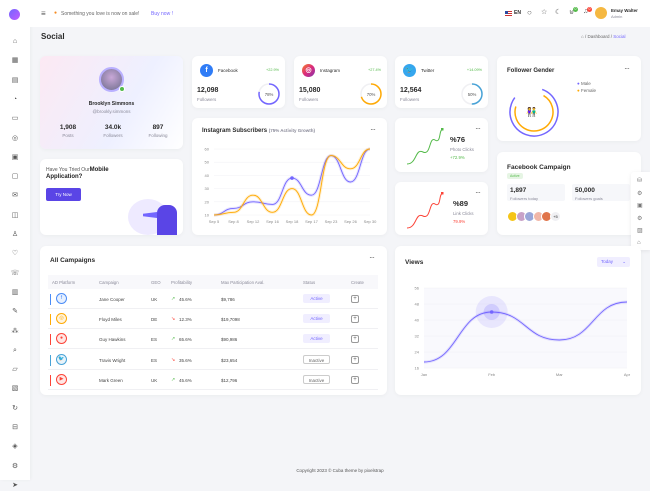 This screenshot has width=650, height=491. Describe the element at coordinates (185, 319) in the screenshot. I see `campaign-profit: 12.3%` at that location.